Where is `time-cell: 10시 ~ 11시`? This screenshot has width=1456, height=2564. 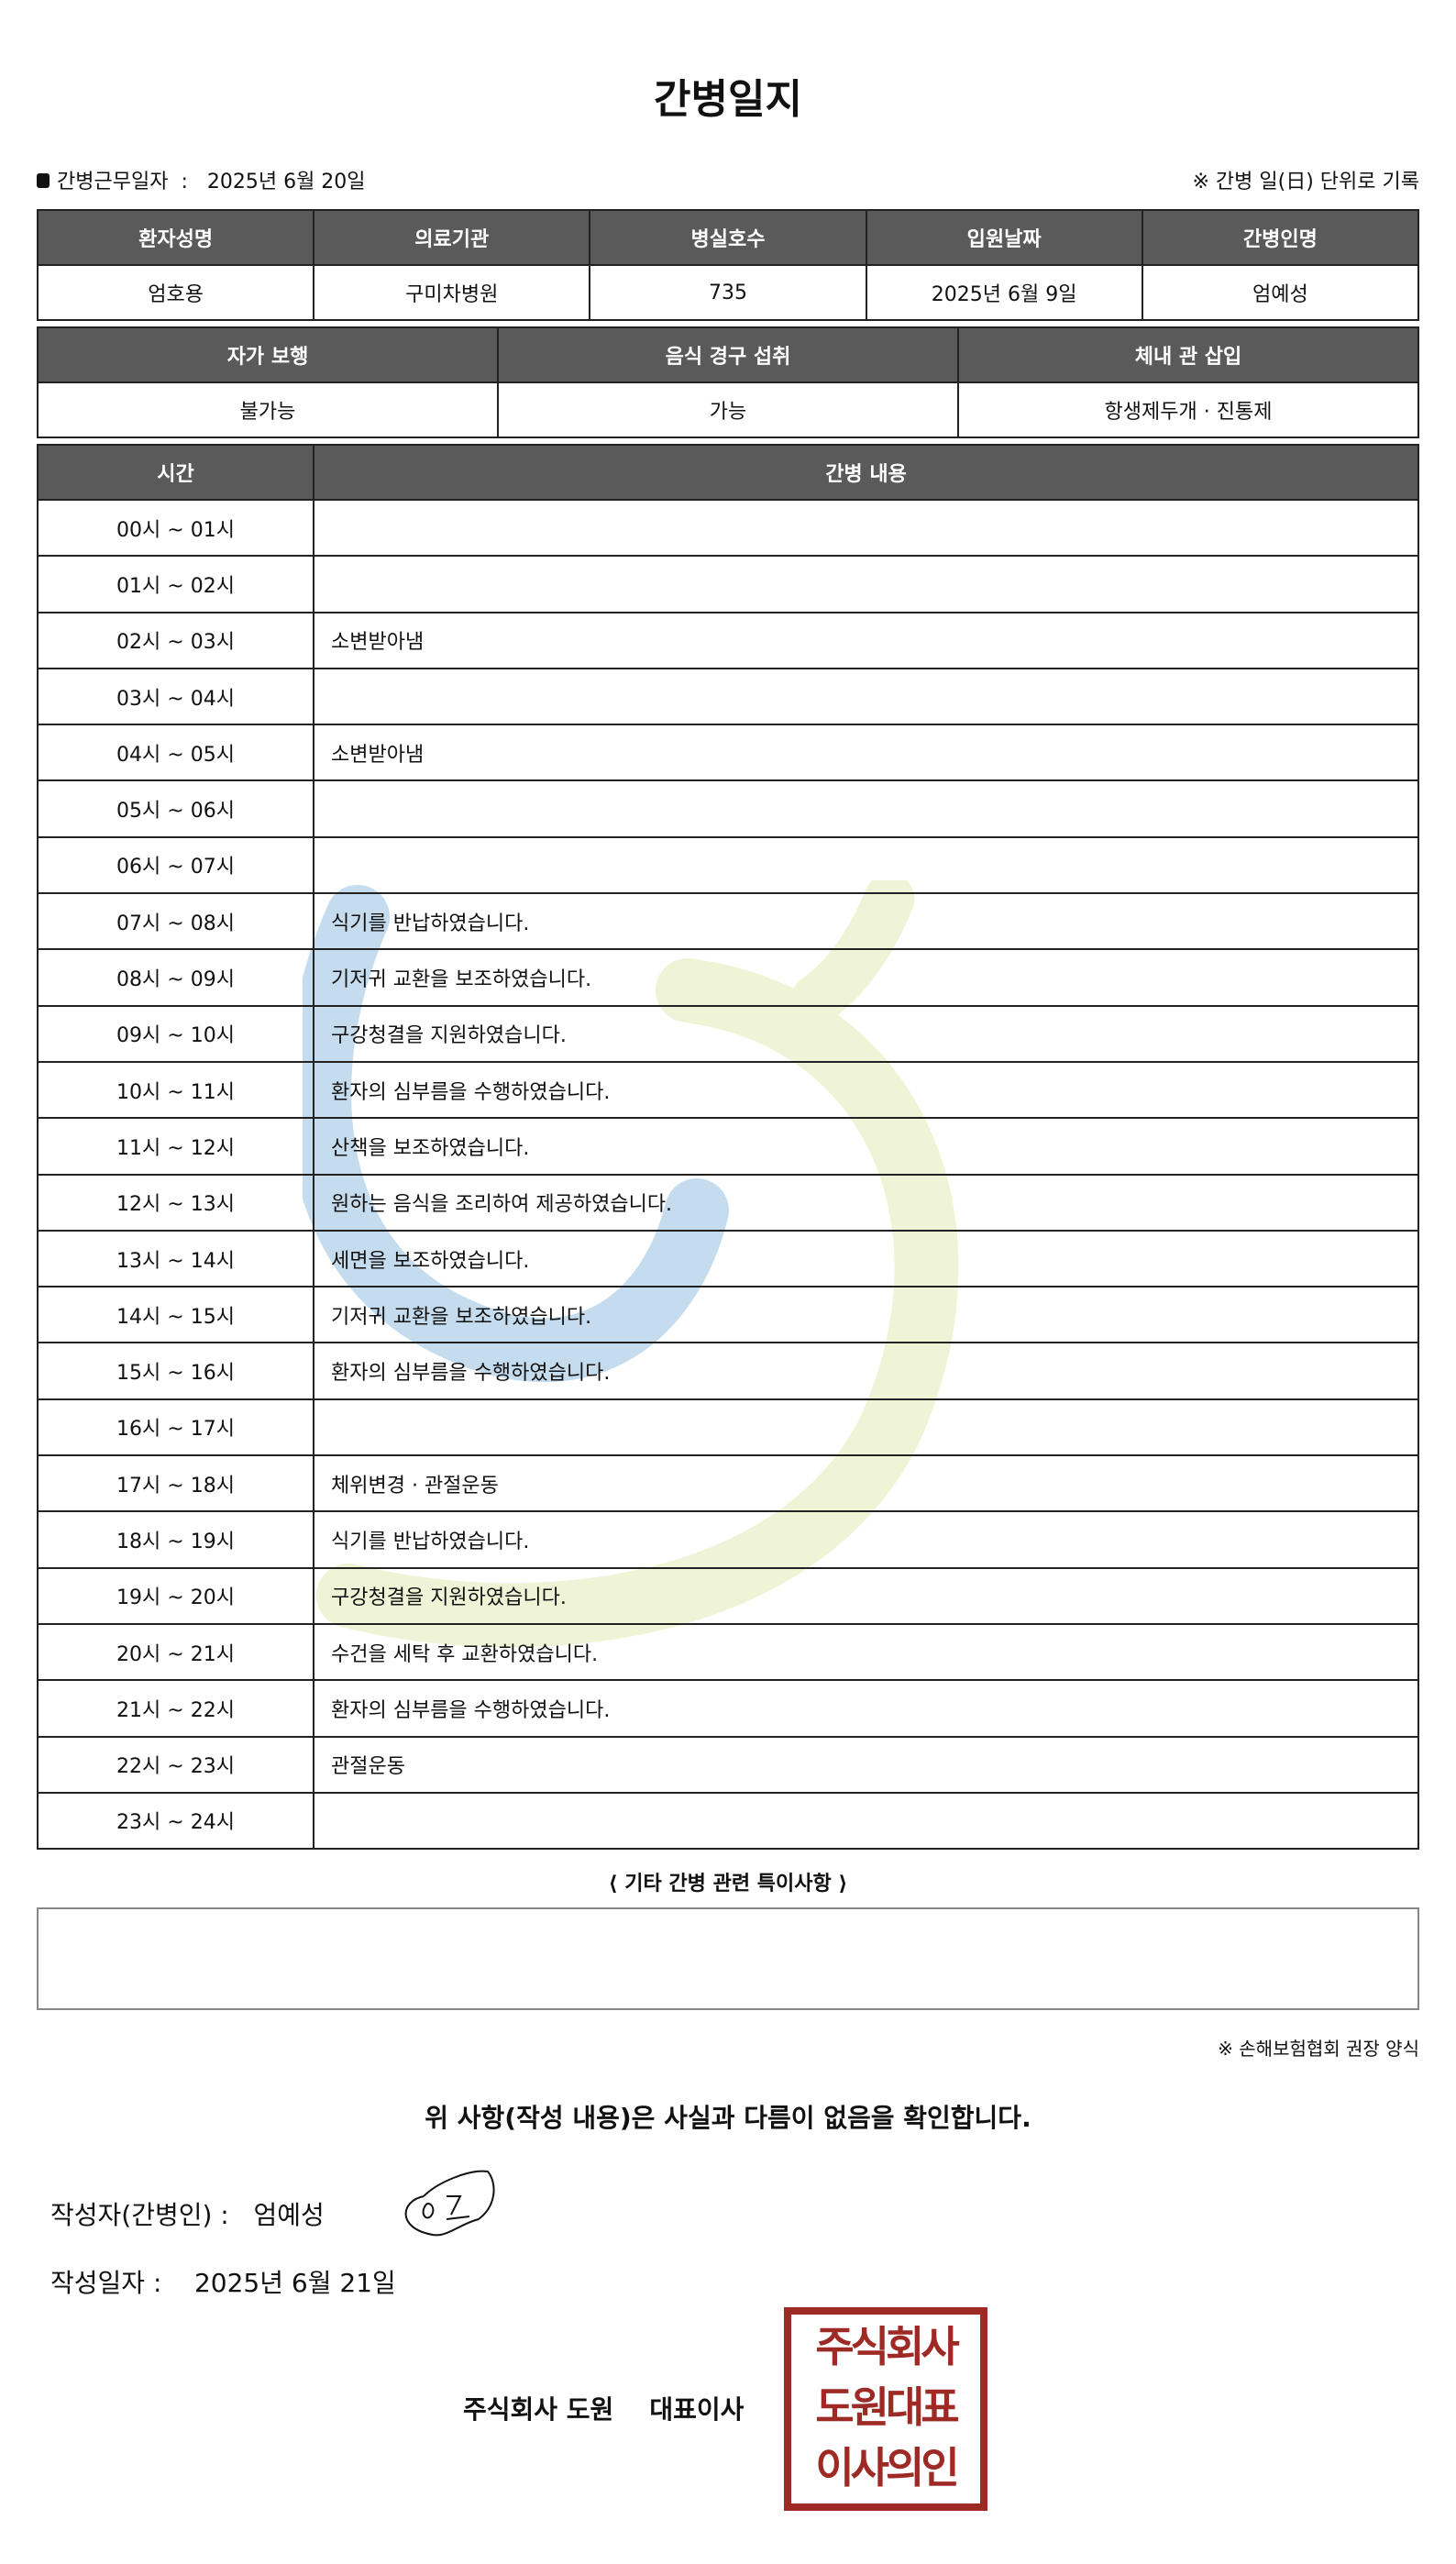 time-cell: 10시 ~ 11시 is located at coordinates (175, 1090).